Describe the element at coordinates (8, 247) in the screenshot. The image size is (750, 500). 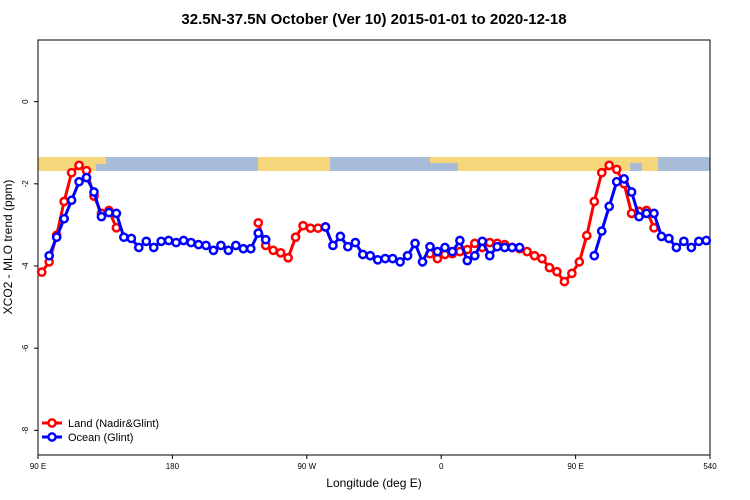
I see `y-axis-label: XCO2 - MLO trend (ppm)` at that location.